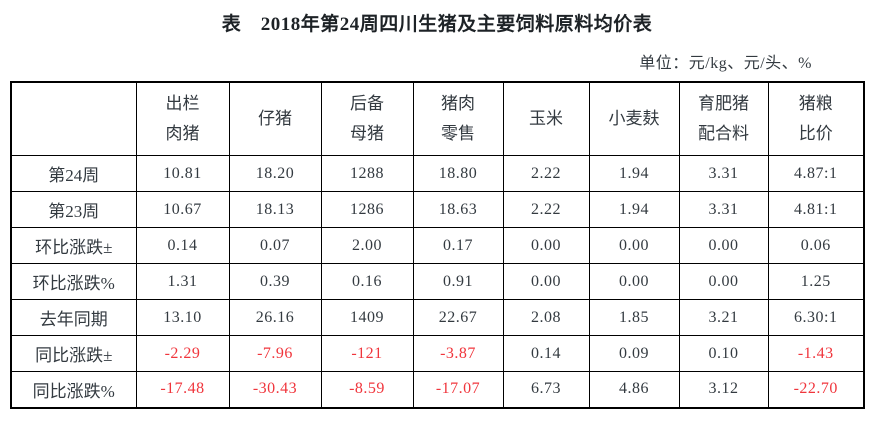 The height and width of the screenshot is (423, 874). Describe the element at coordinates (182, 209) in the screenshot. I see `table-cell: 10.67` at that location.